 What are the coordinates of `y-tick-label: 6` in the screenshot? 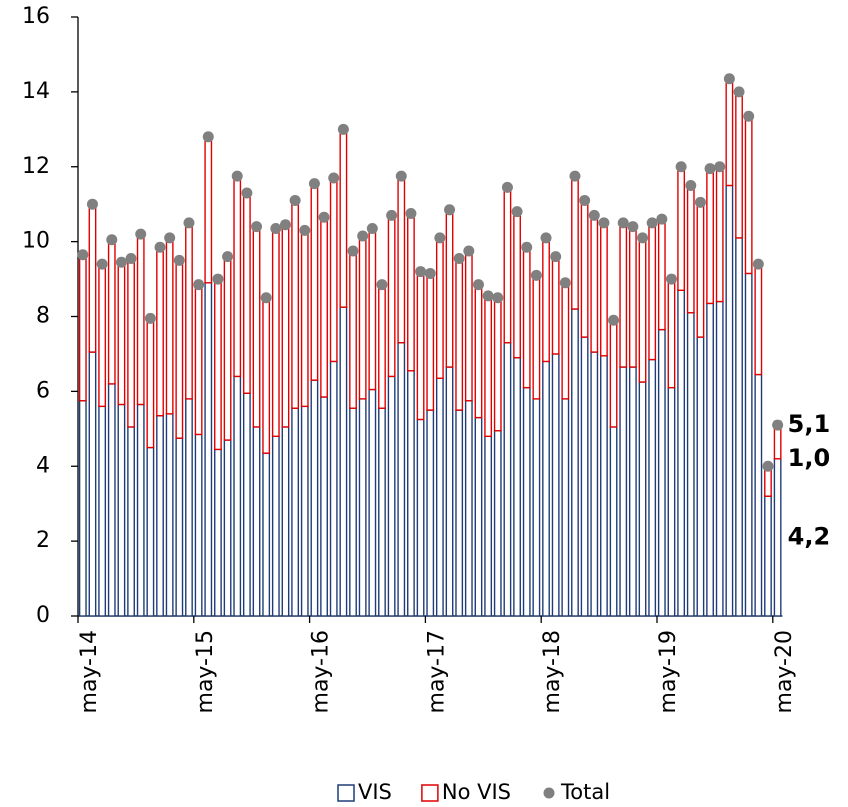 It's located at (43, 390).